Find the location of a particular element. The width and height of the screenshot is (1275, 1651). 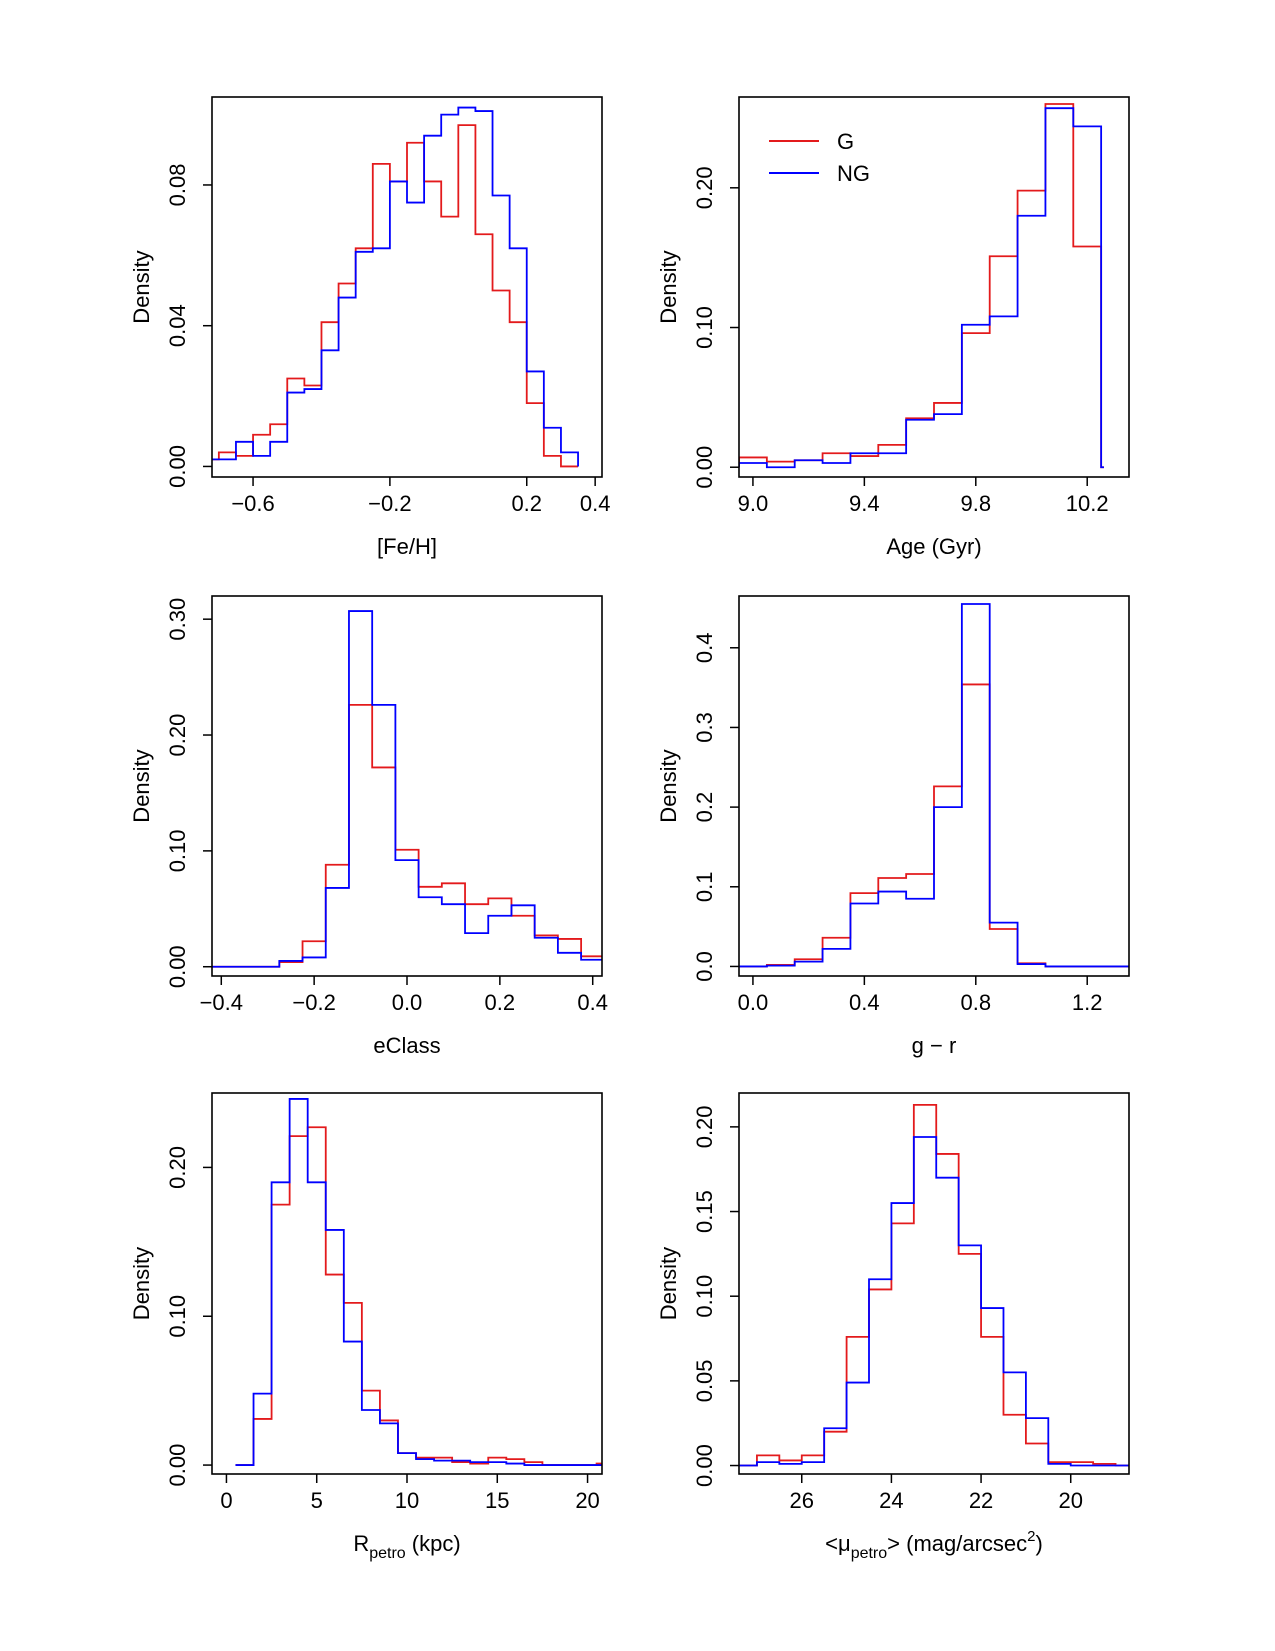

x-tick-label: 9.4 is located at coordinates (864, 503).